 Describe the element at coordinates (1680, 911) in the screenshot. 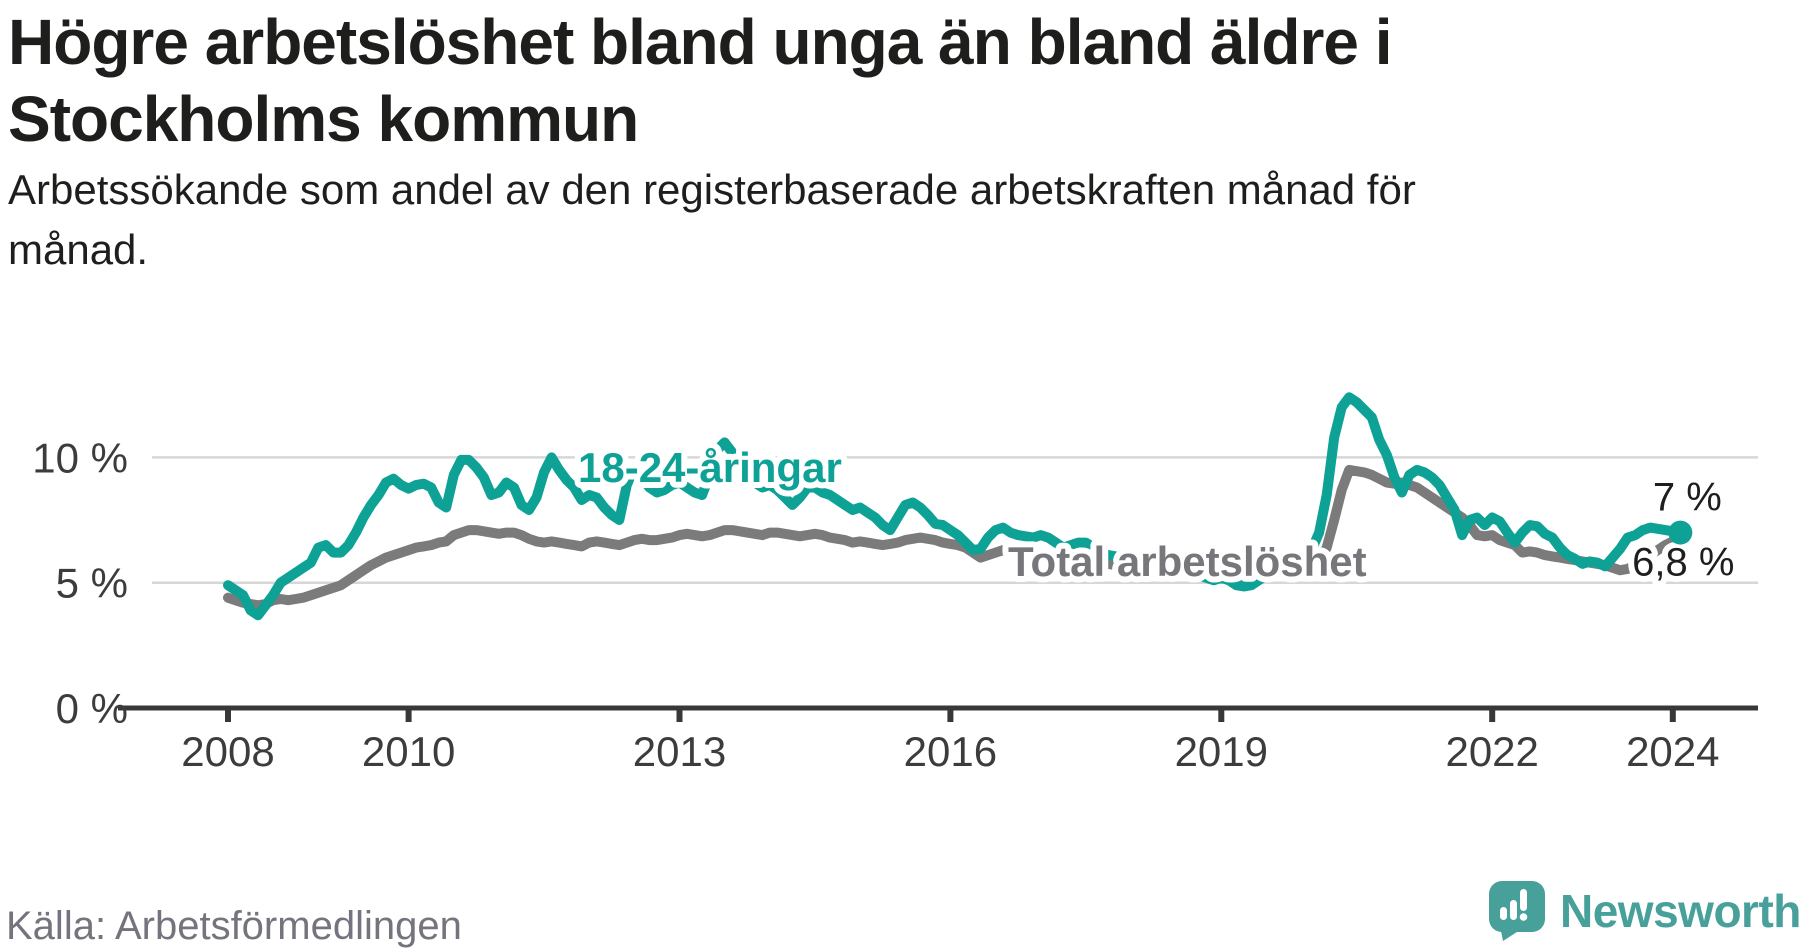

I see `newsworthy-wordmark: Newsworthy` at that location.